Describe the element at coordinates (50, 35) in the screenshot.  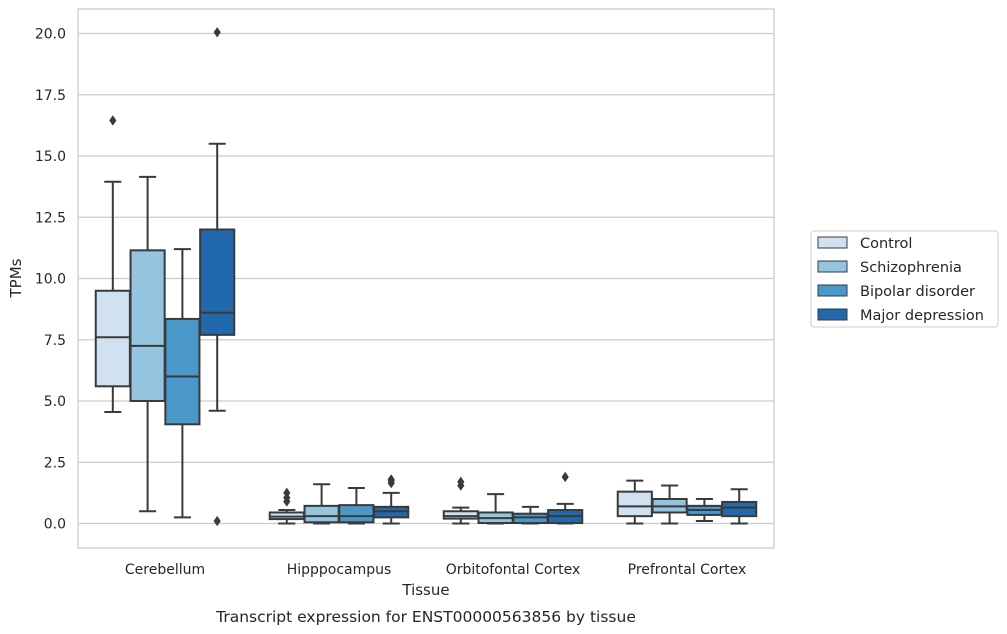
I see `y-tick-label: 20.0` at that location.